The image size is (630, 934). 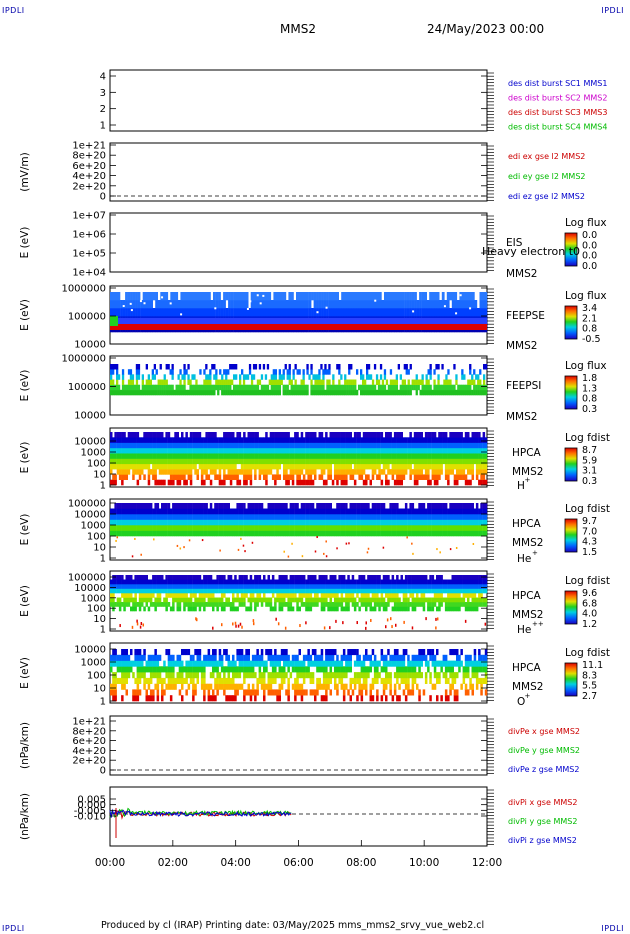 What do you see at coordinates (89, 273) in the screenshot?
I see `panel-eis-ytick-label: 1e+04` at bounding box center [89, 273].